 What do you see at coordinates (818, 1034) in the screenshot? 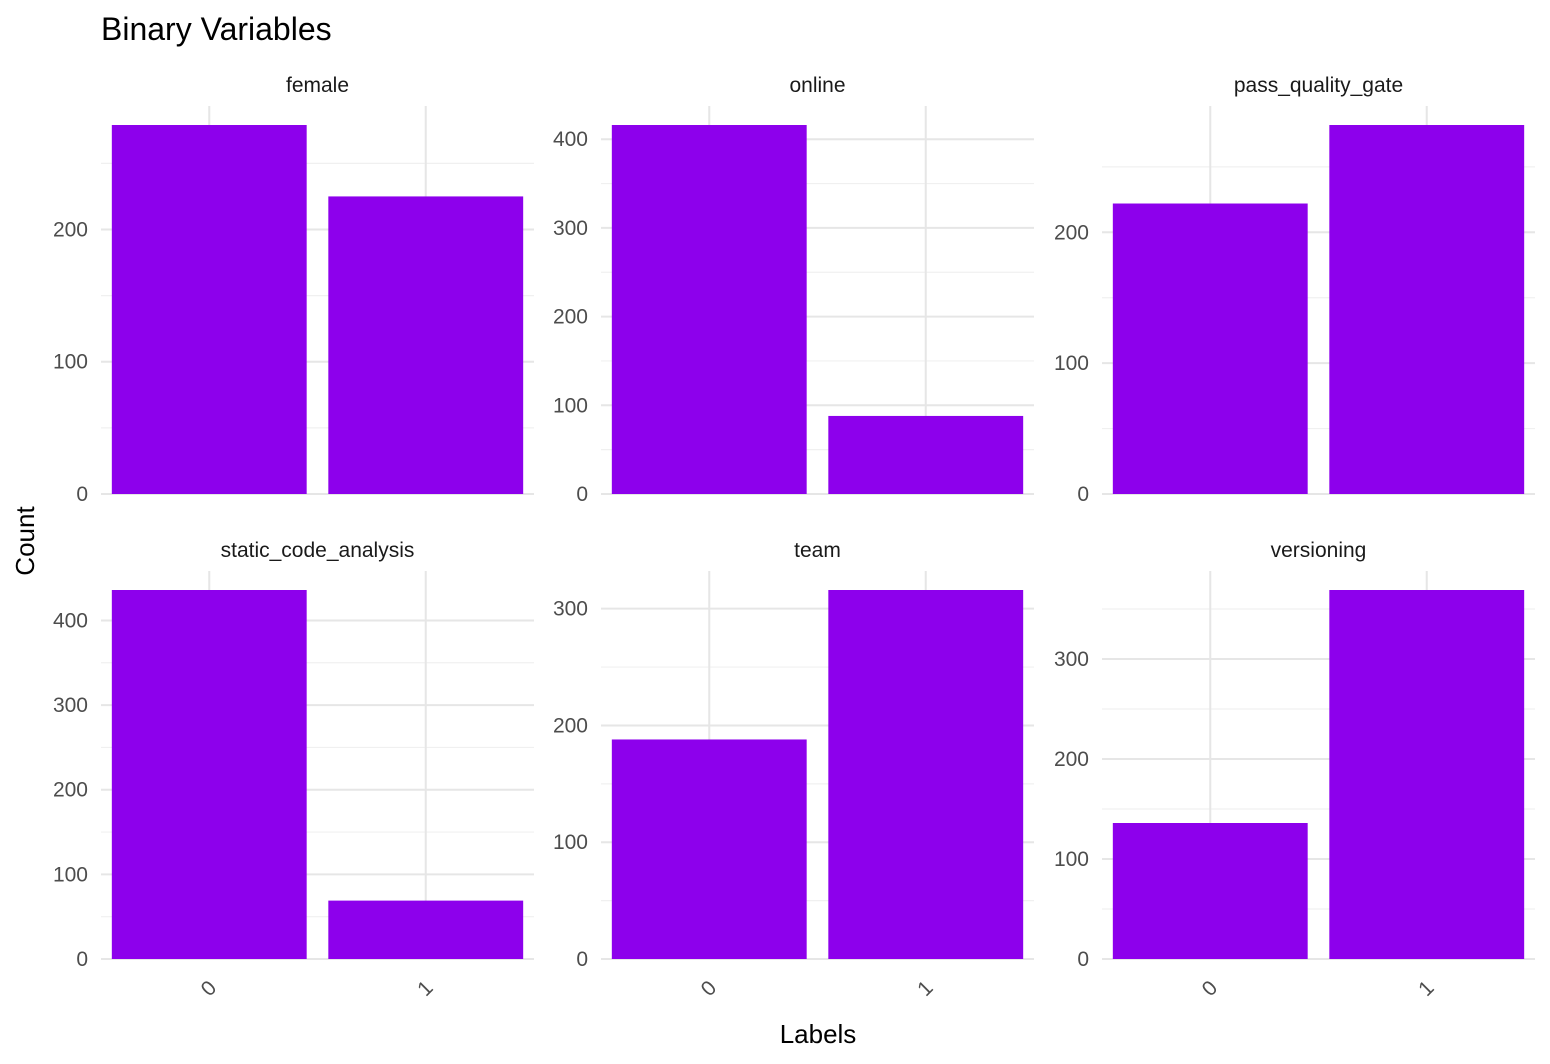
I see `x-axis-title: Labels` at bounding box center [818, 1034].